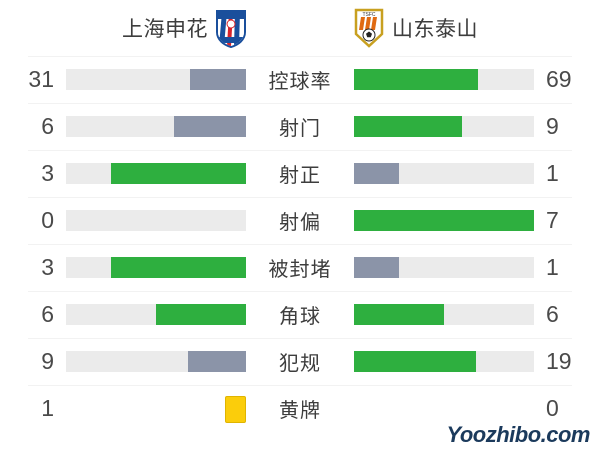  I want to click on home-team-name: 上海申花, so click(165, 29).